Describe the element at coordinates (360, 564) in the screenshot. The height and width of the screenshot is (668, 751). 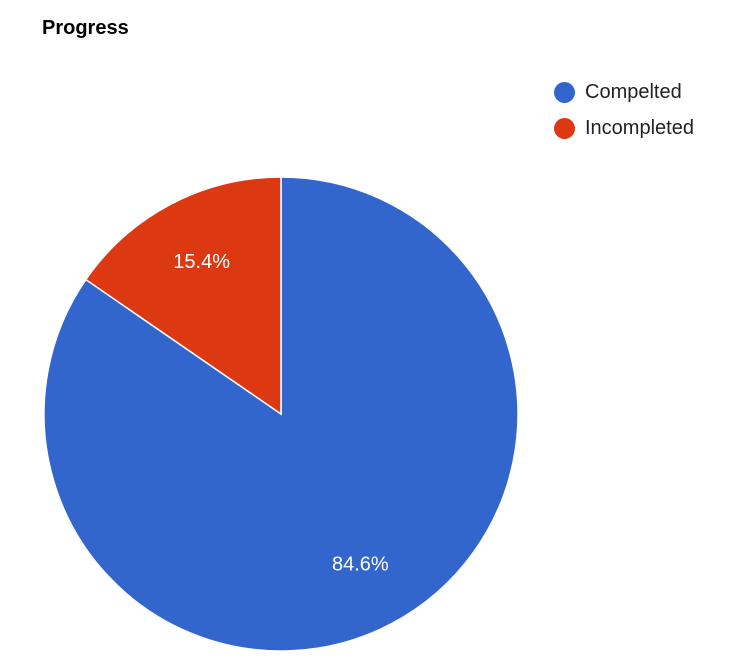
I see `slice-label-compelted: 84.6%` at that location.